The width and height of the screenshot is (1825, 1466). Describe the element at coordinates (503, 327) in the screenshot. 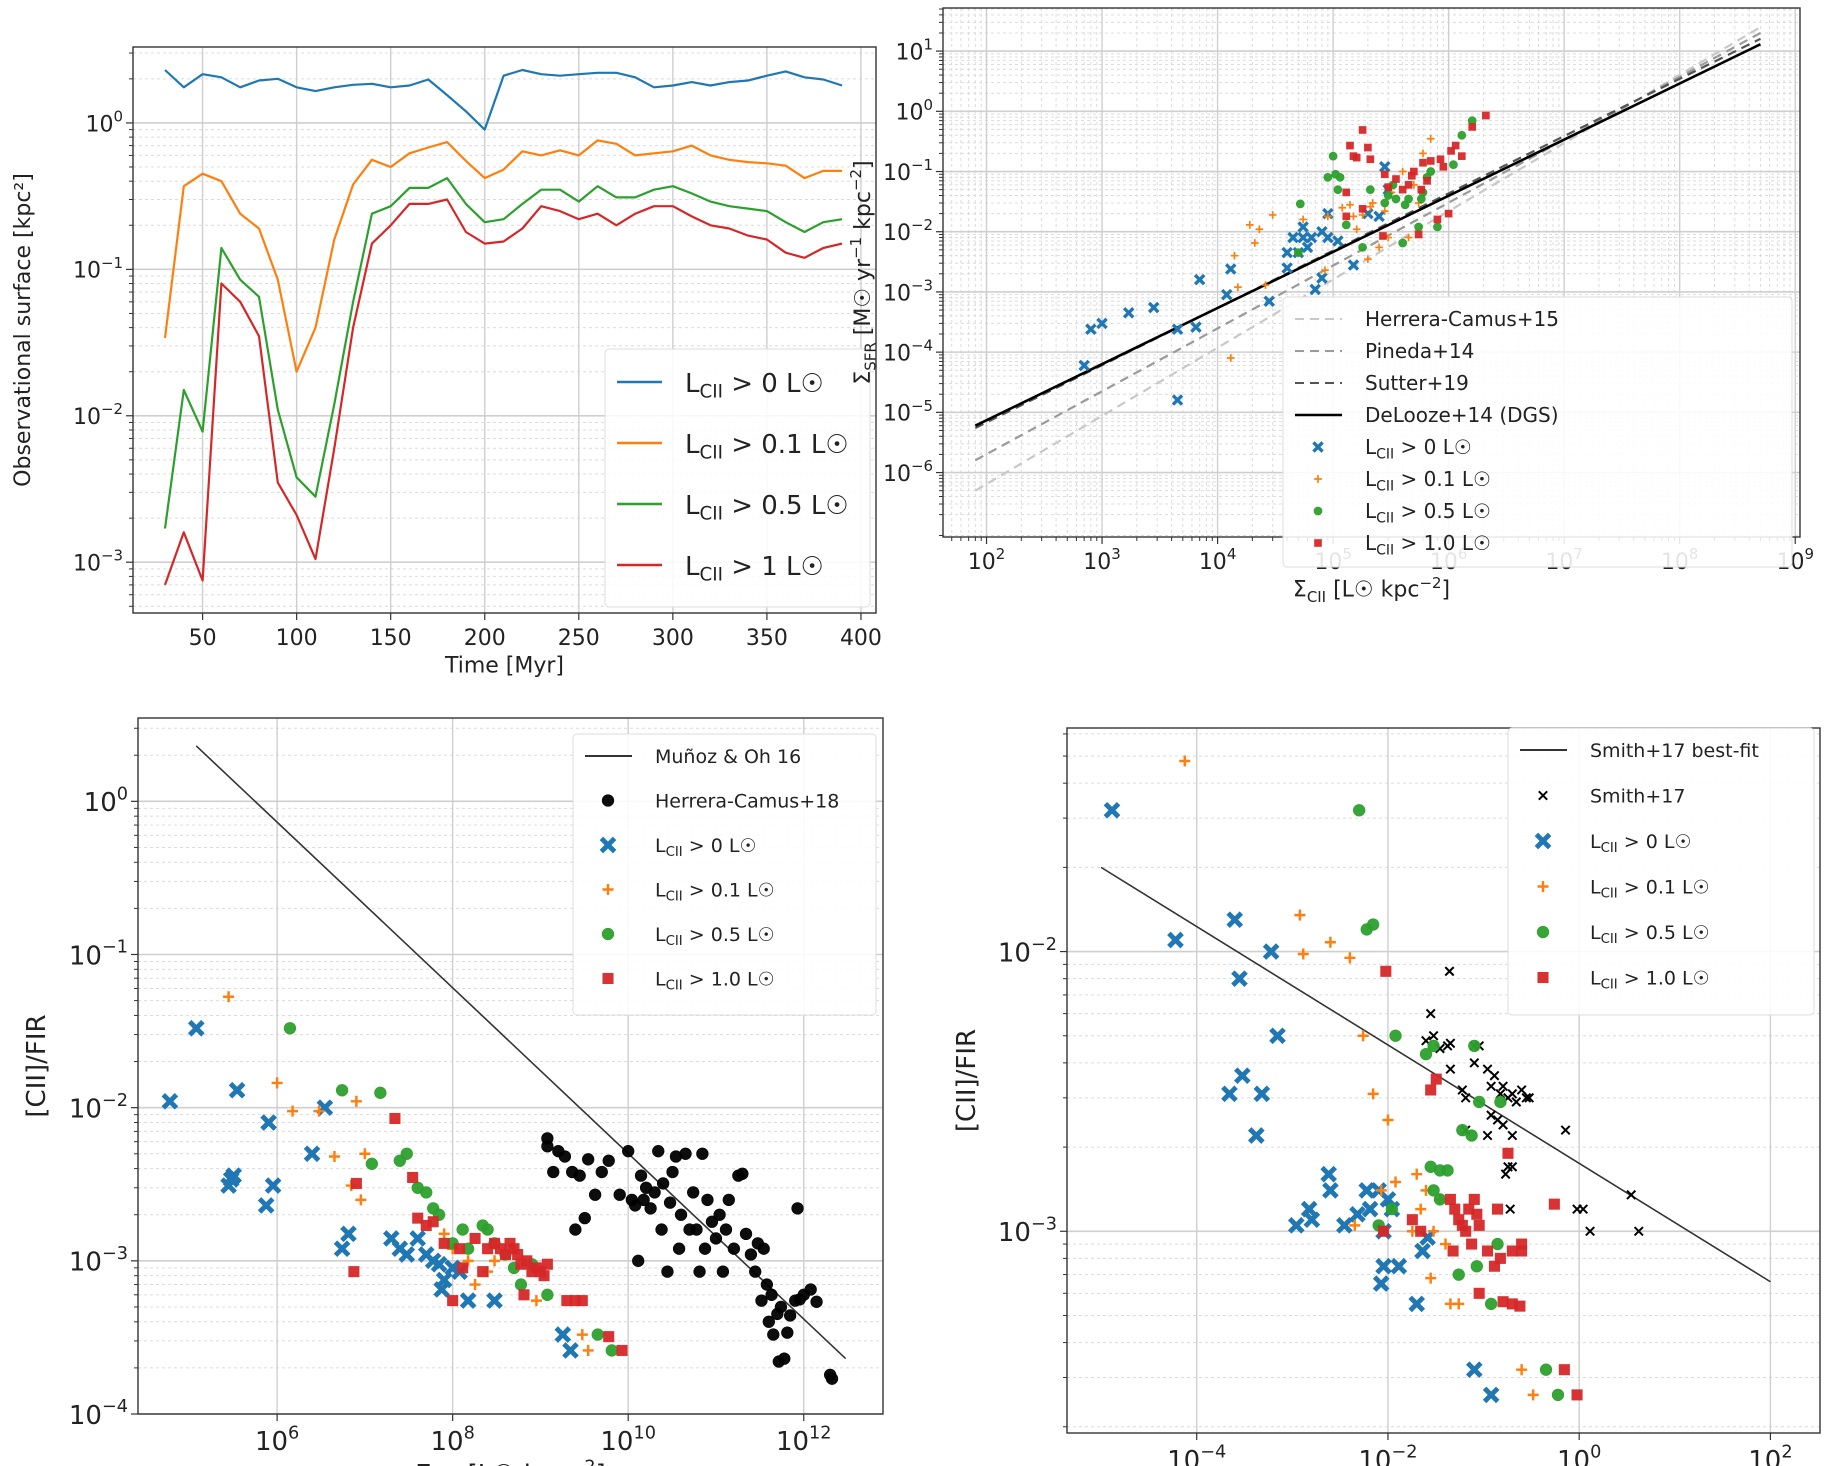

I see `plot-area` at that location.